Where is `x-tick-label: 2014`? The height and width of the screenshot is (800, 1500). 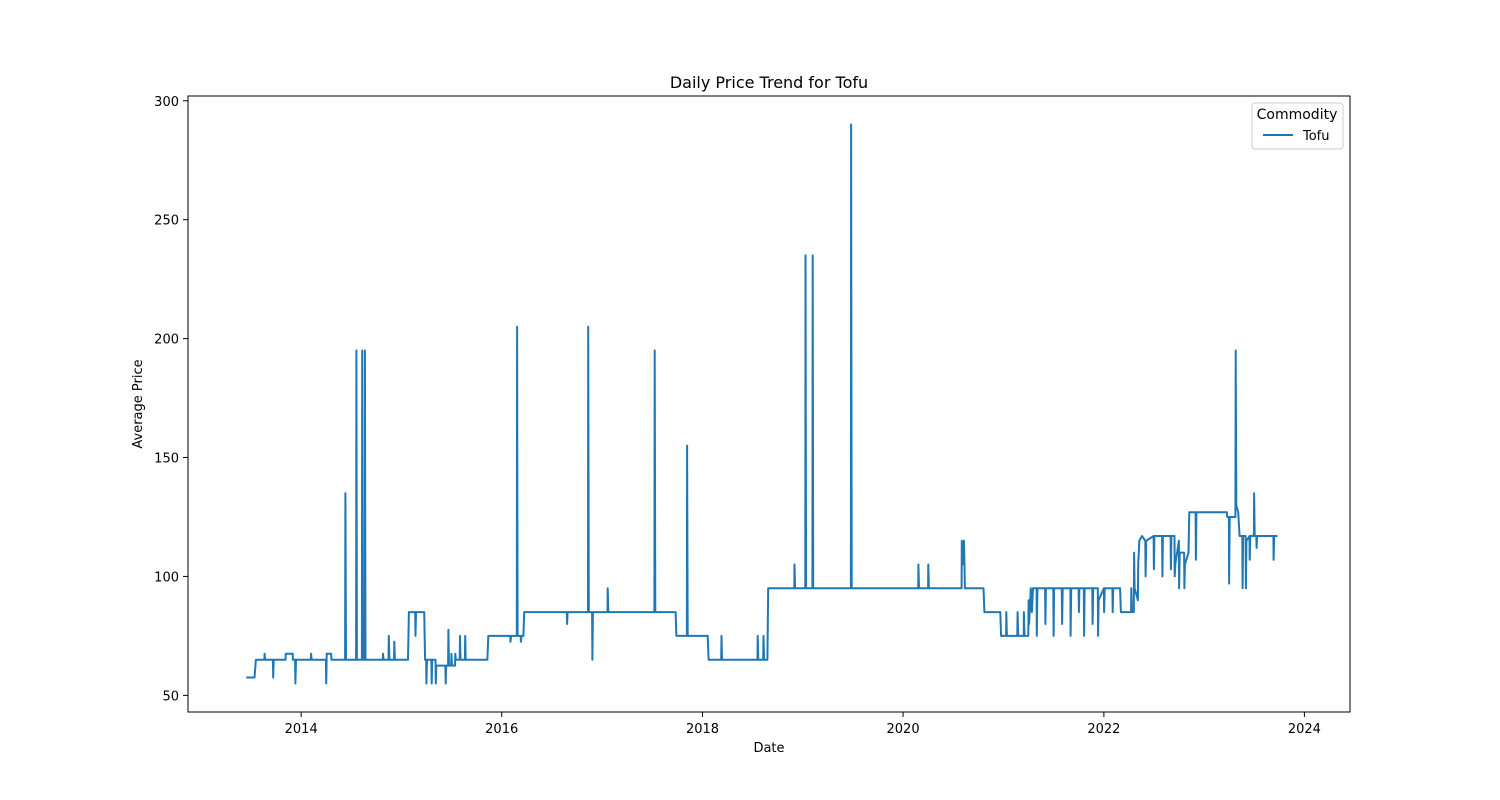 x-tick-label: 2014 is located at coordinates (301, 729).